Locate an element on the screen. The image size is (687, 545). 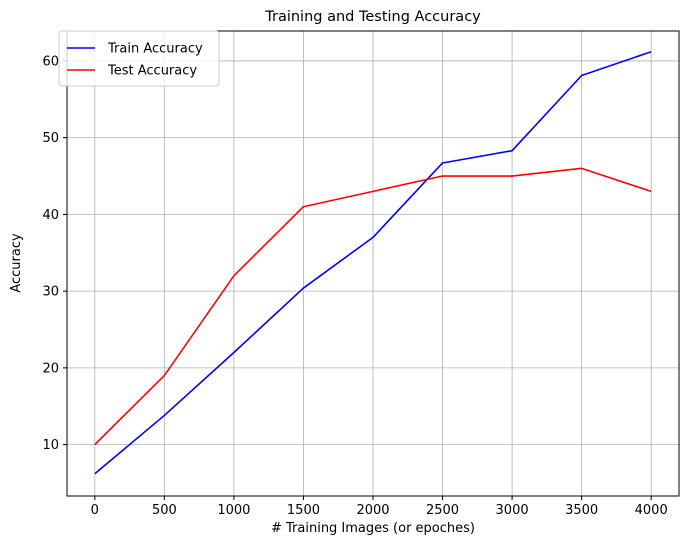
y-tick-label: 60 is located at coordinates (50, 61).